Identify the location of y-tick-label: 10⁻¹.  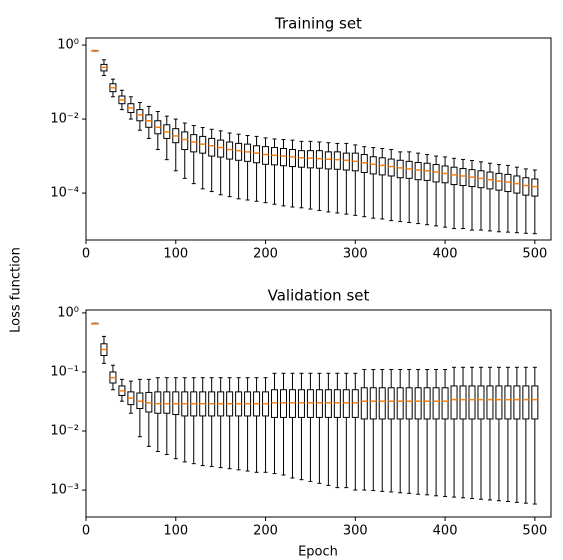
(64, 371).